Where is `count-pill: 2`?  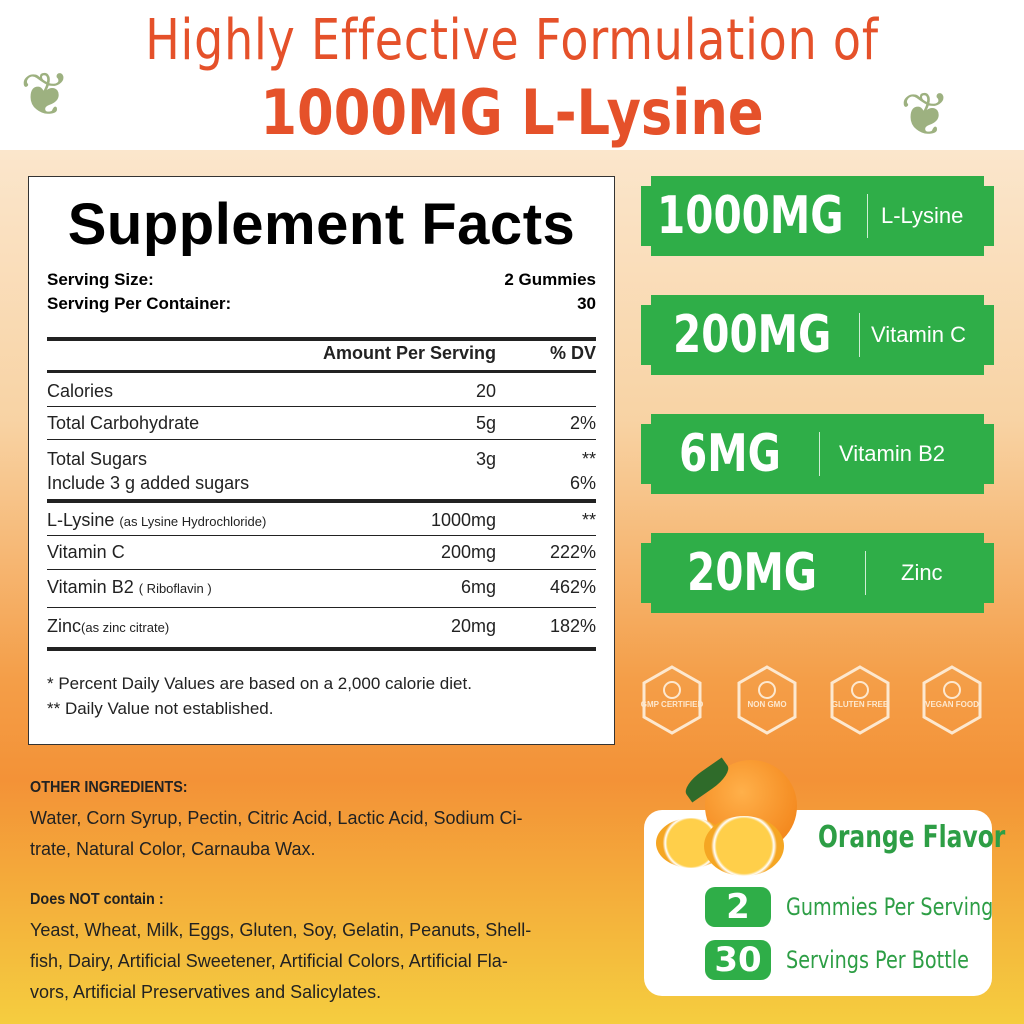 count-pill: 2 is located at coordinates (738, 907).